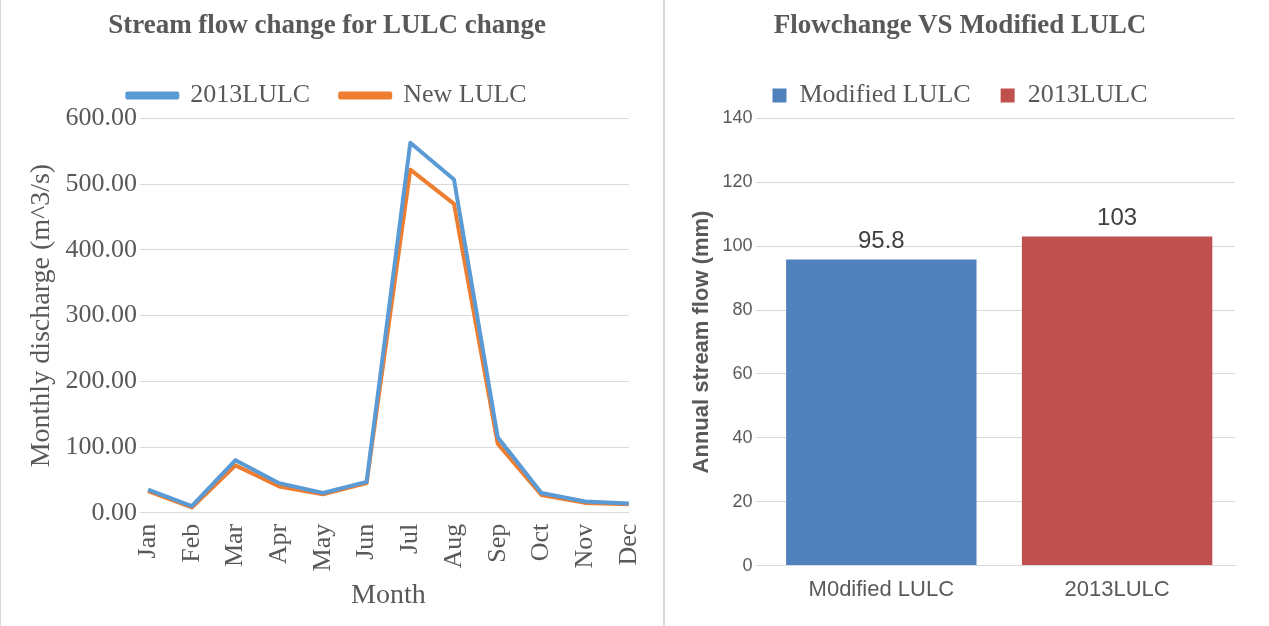 The height and width of the screenshot is (626, 1269). What do you see at coordinates (881, 588) in the screenshot?
I see `x-tick-label: M0dified LULC` at bounding box center [881, 588].